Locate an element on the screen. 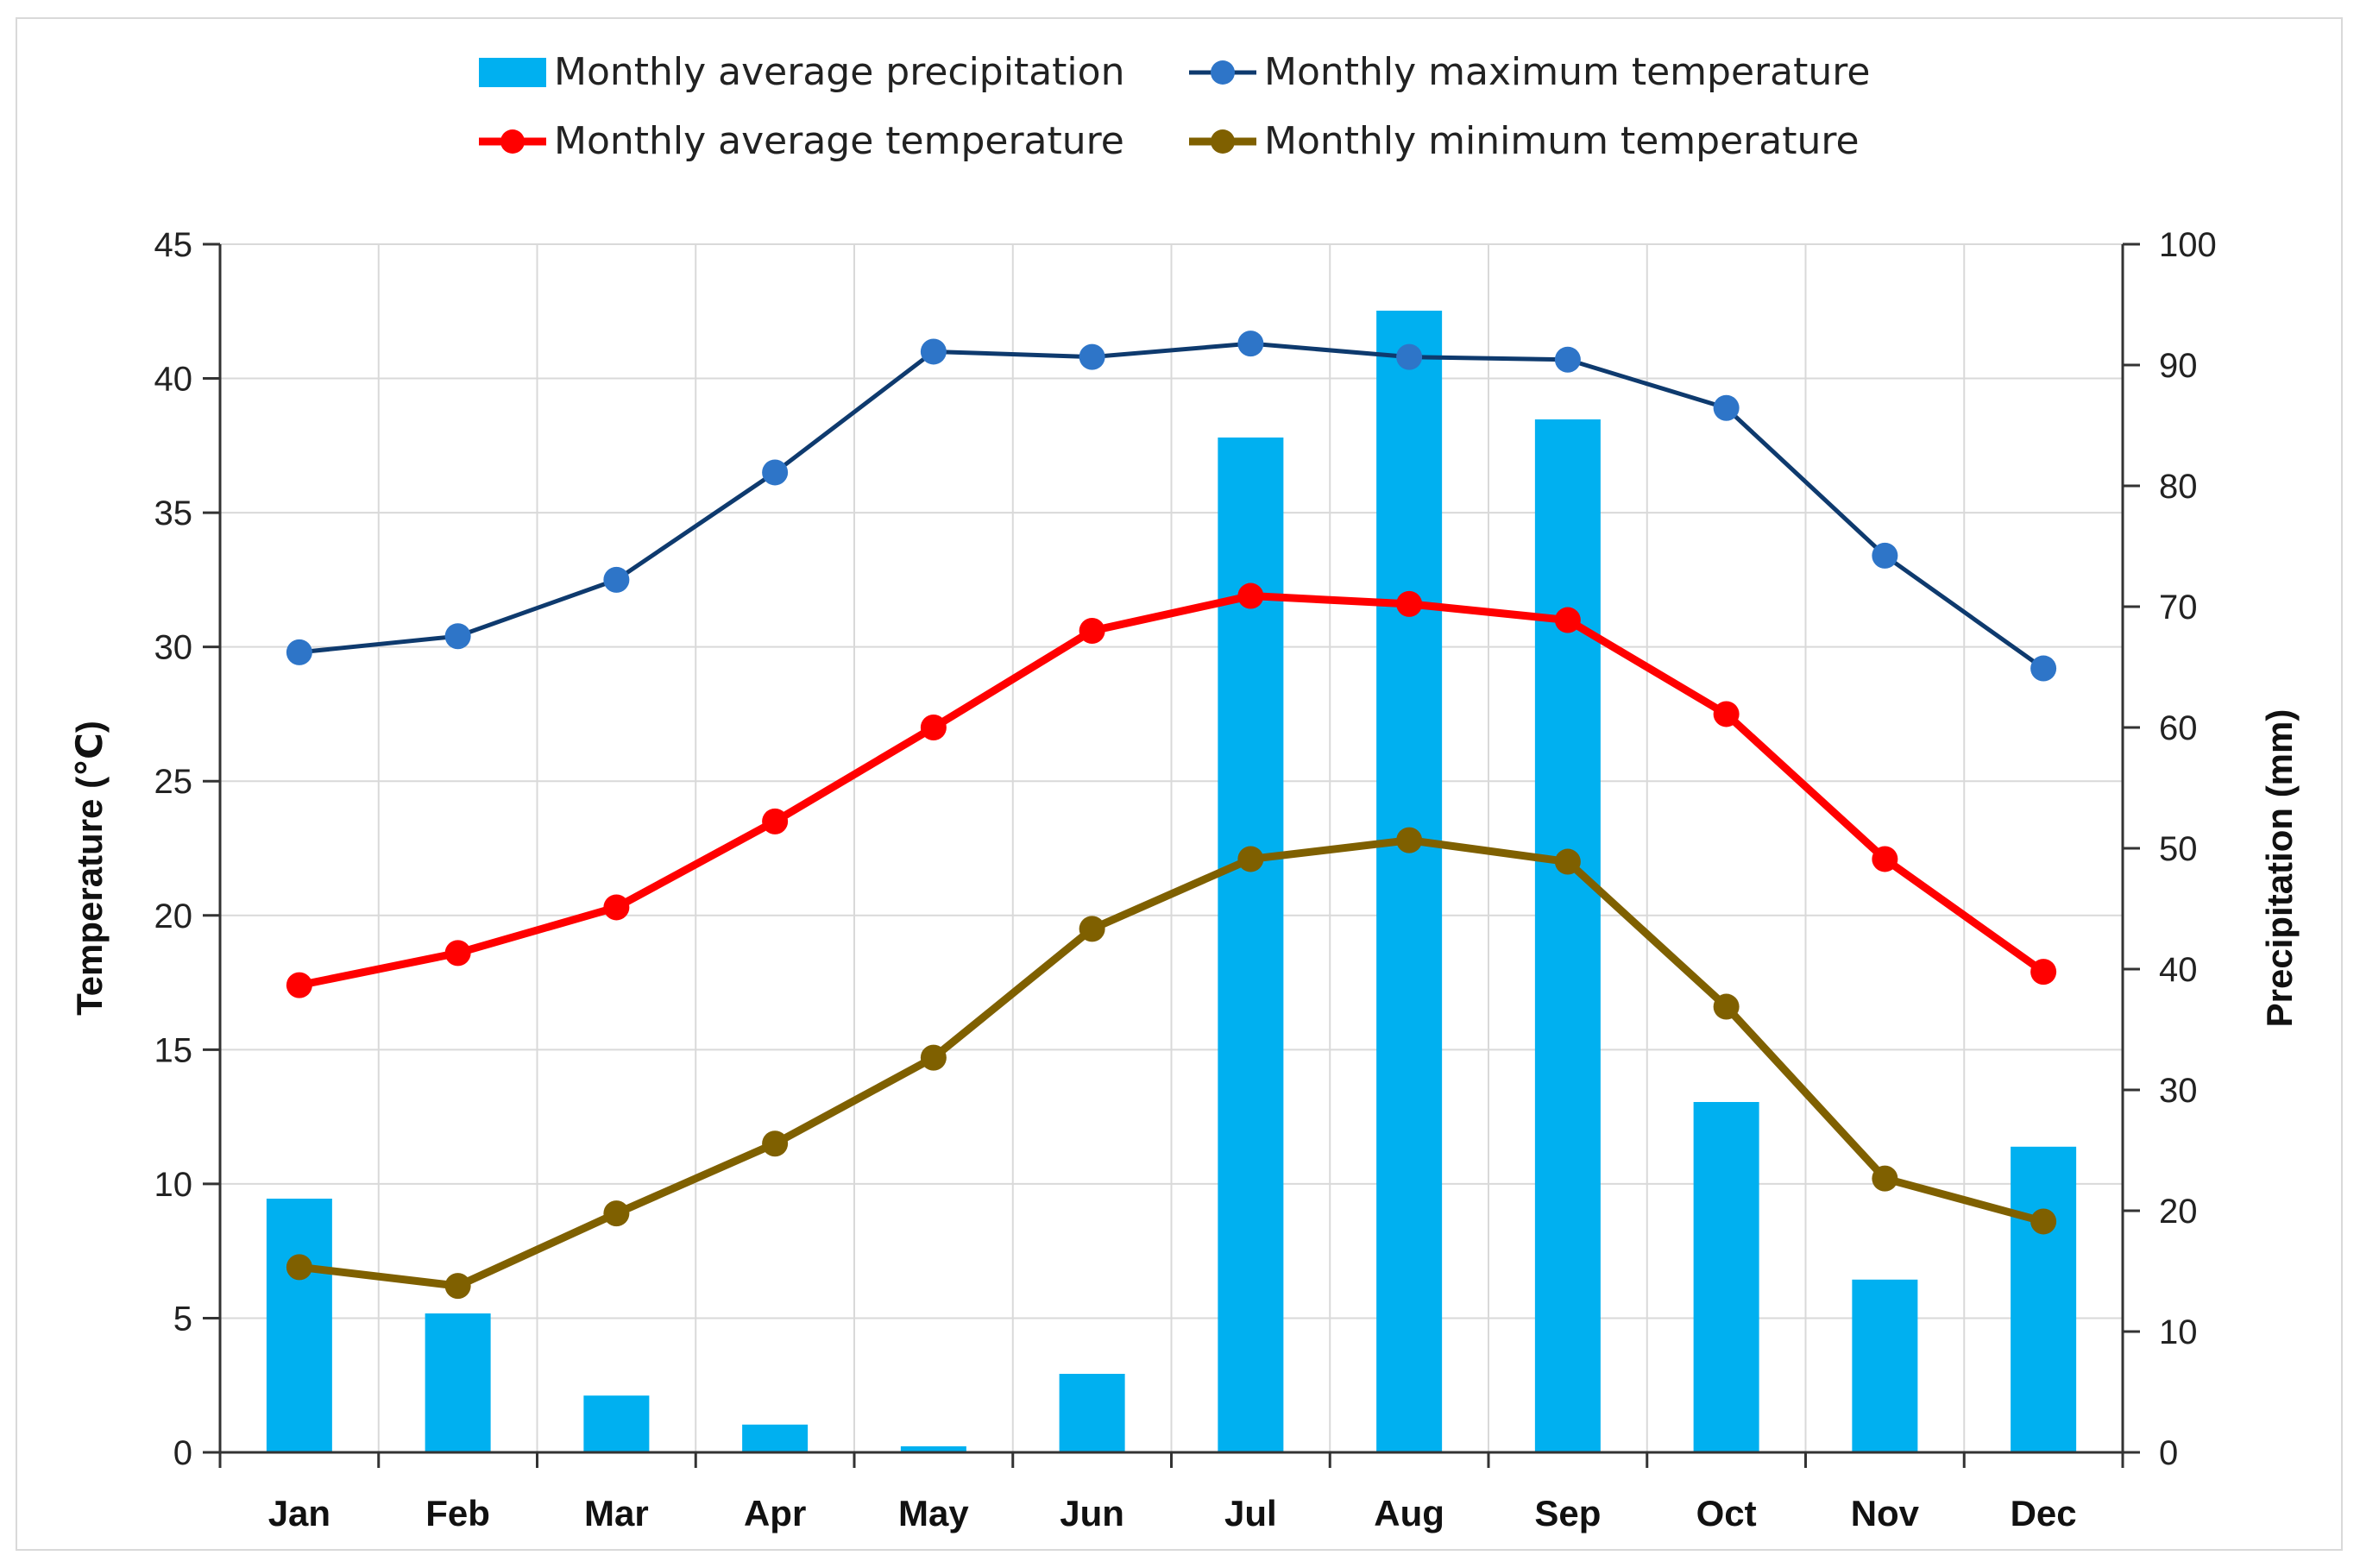  left-axis-tick-label: 35 is located at coordinates (173, 513).